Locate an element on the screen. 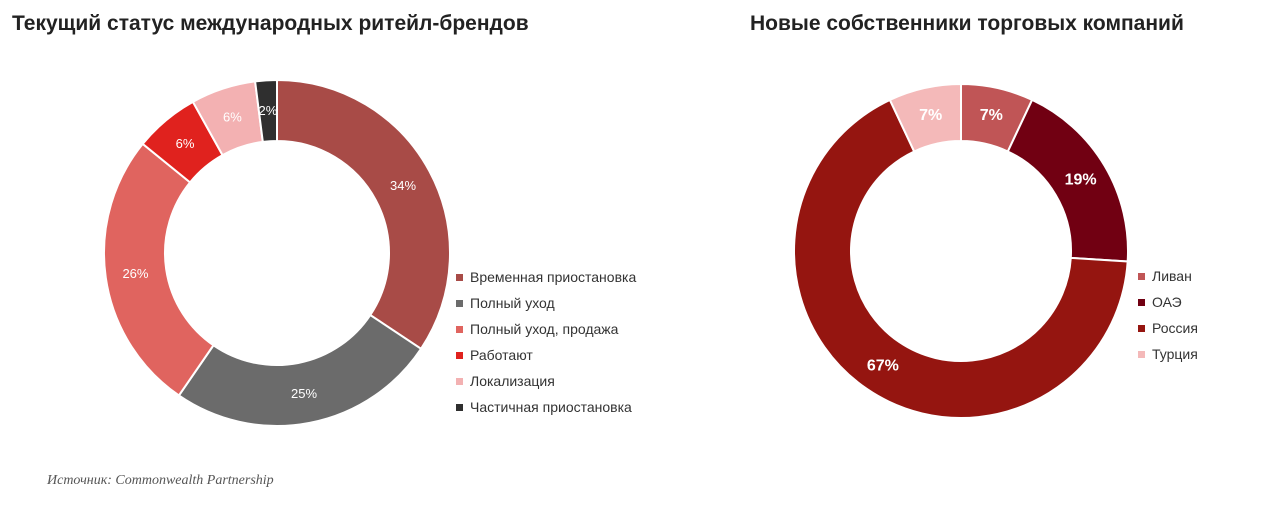 The width and height of the screenshot is (1280, 517). legend-item: Полный уход is located at coordinates (546, 303).